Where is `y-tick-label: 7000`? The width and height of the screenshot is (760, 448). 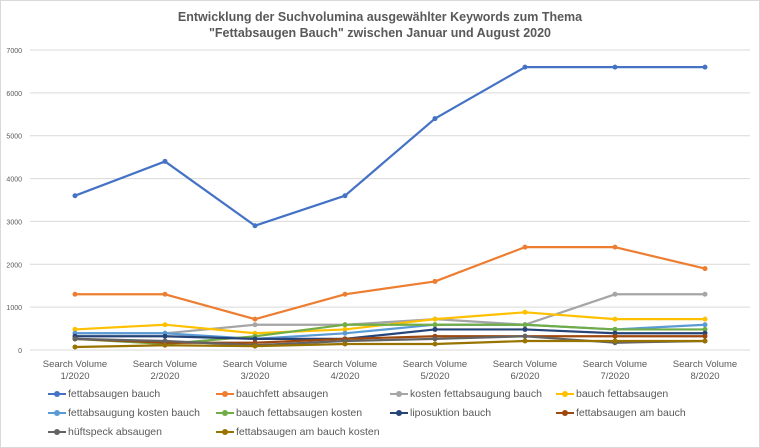 y-tick-label: 7000 is located at coordinates (14, 51).